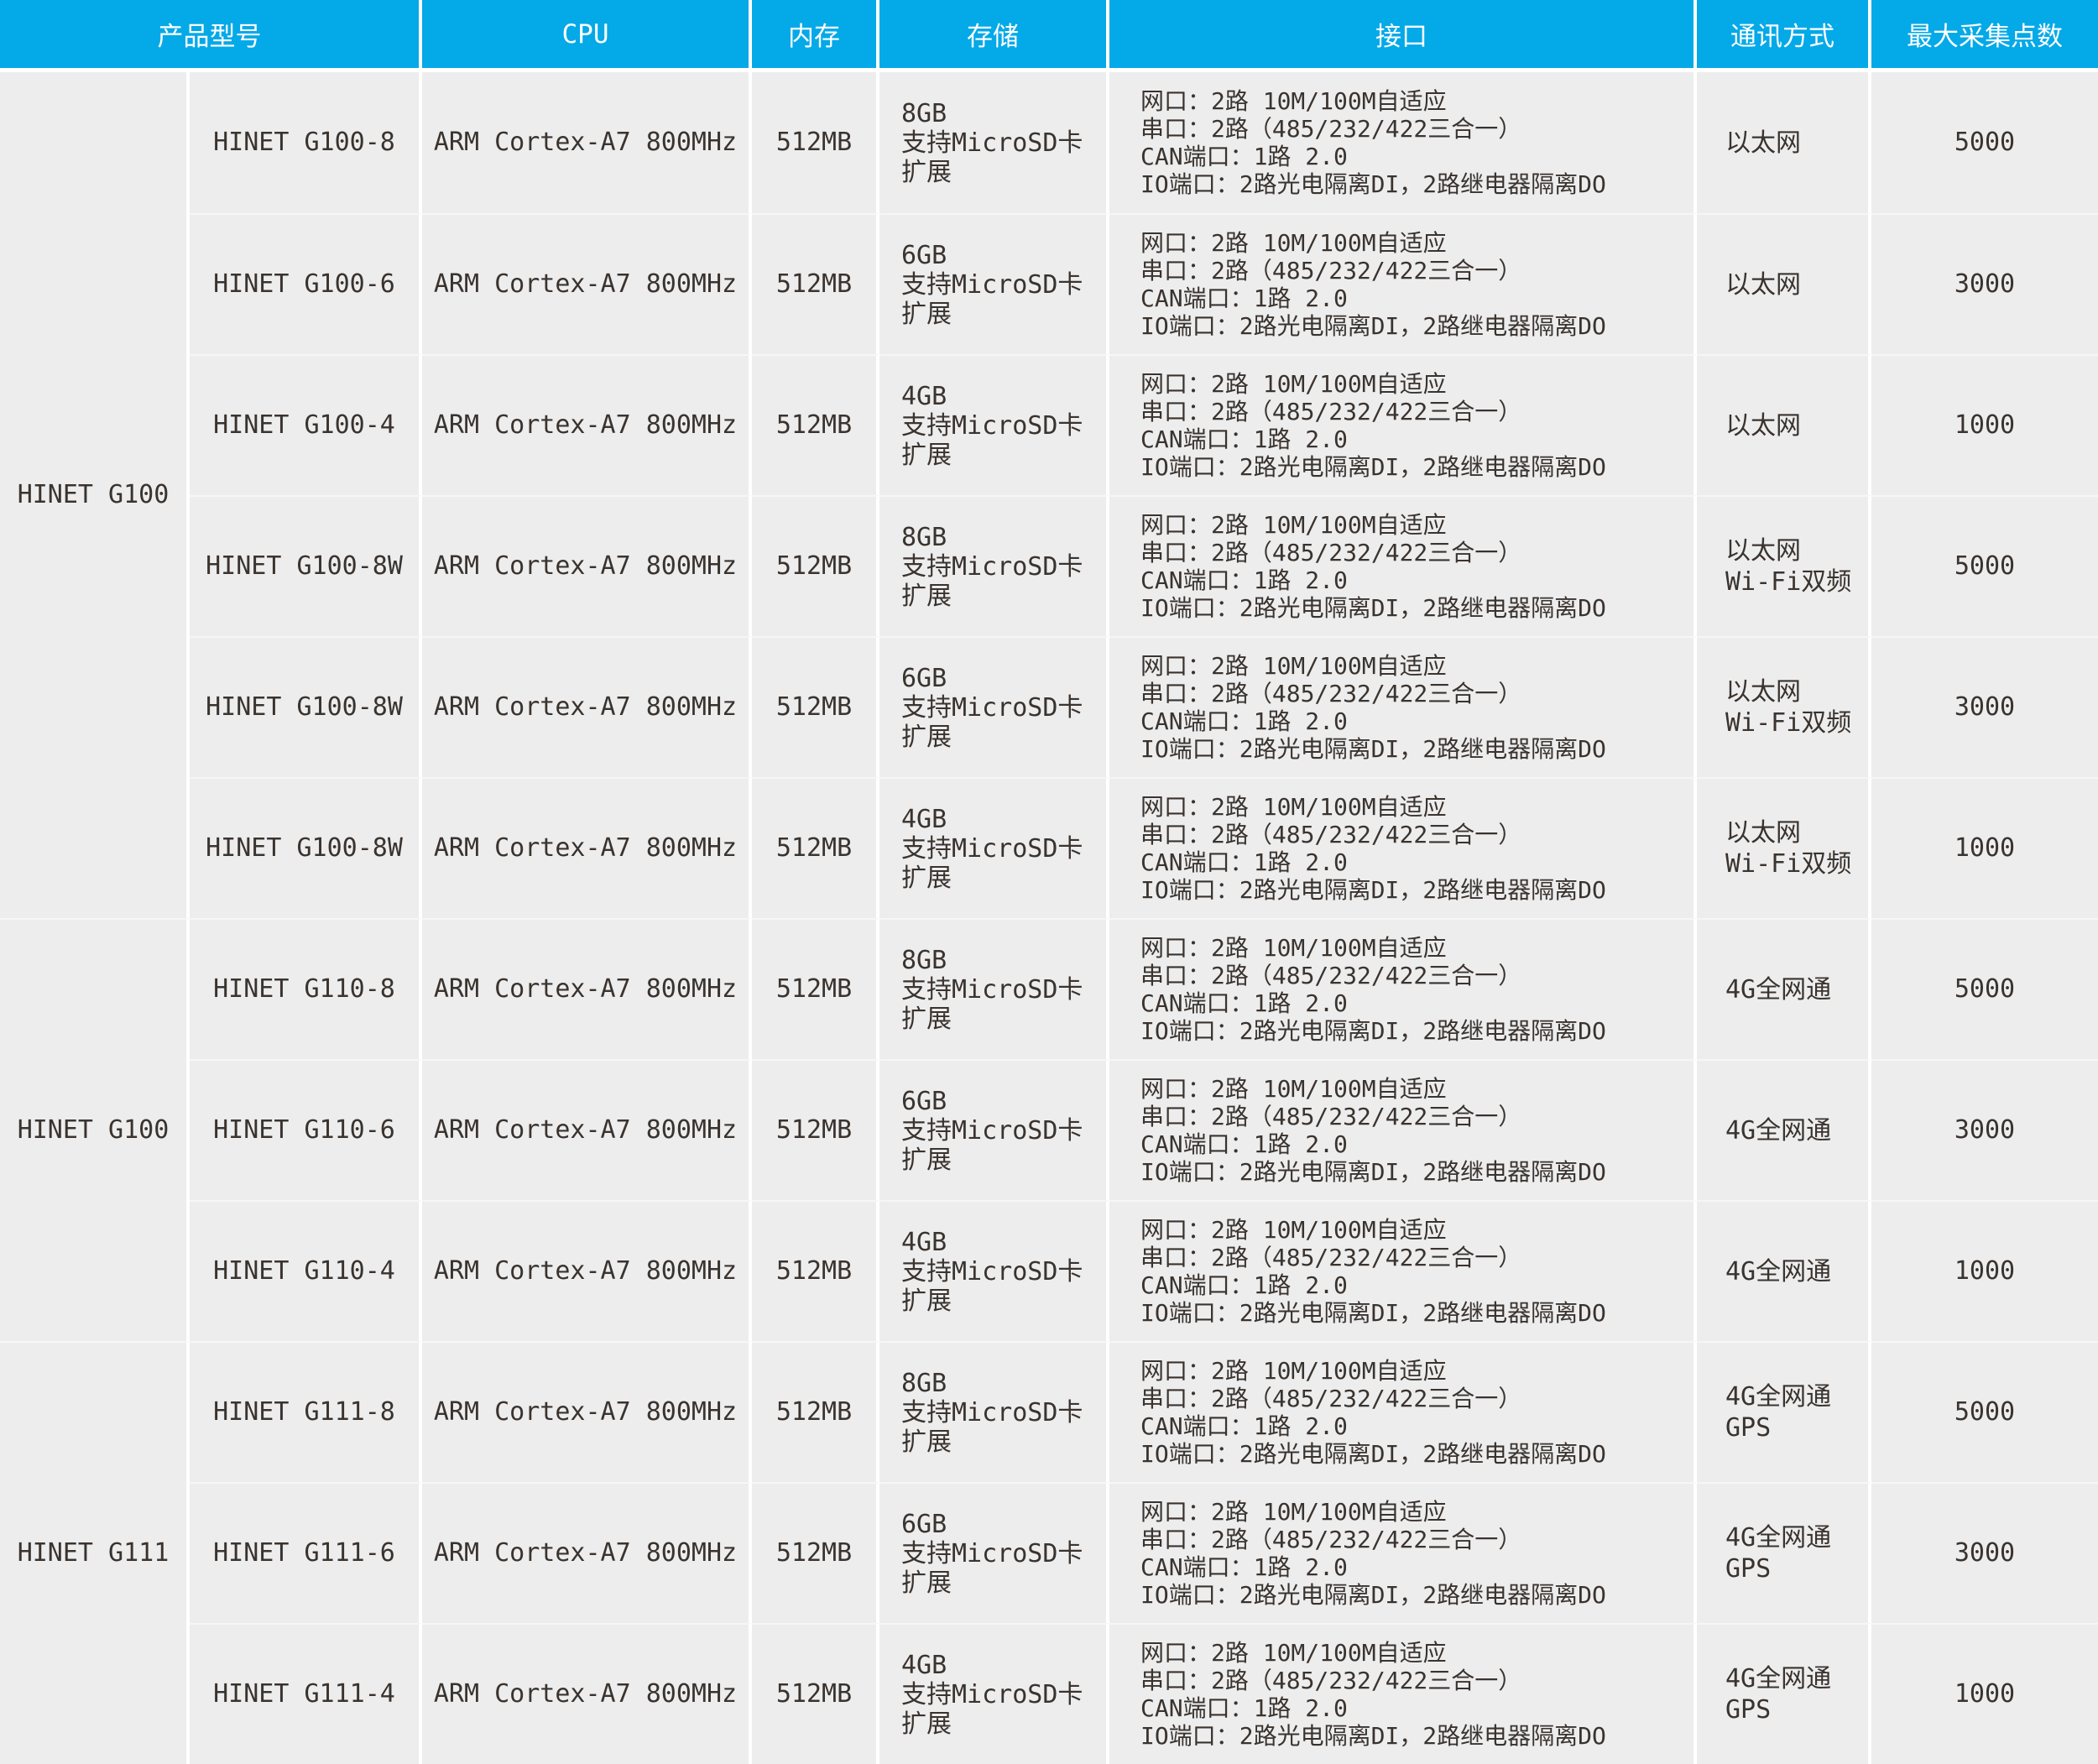  Describe the element at coordinates (306, 142) in the screenshot. I see `model-cell: HINET G100-8` at that location.